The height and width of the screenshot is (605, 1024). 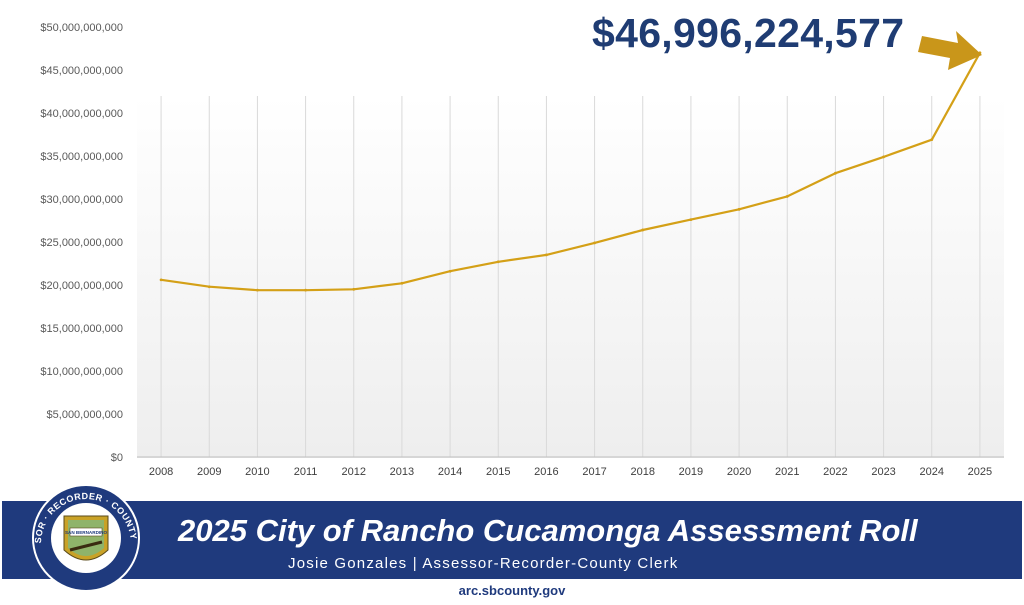 I want to click on y-tick-label: $0, so click(x=117, y=458).